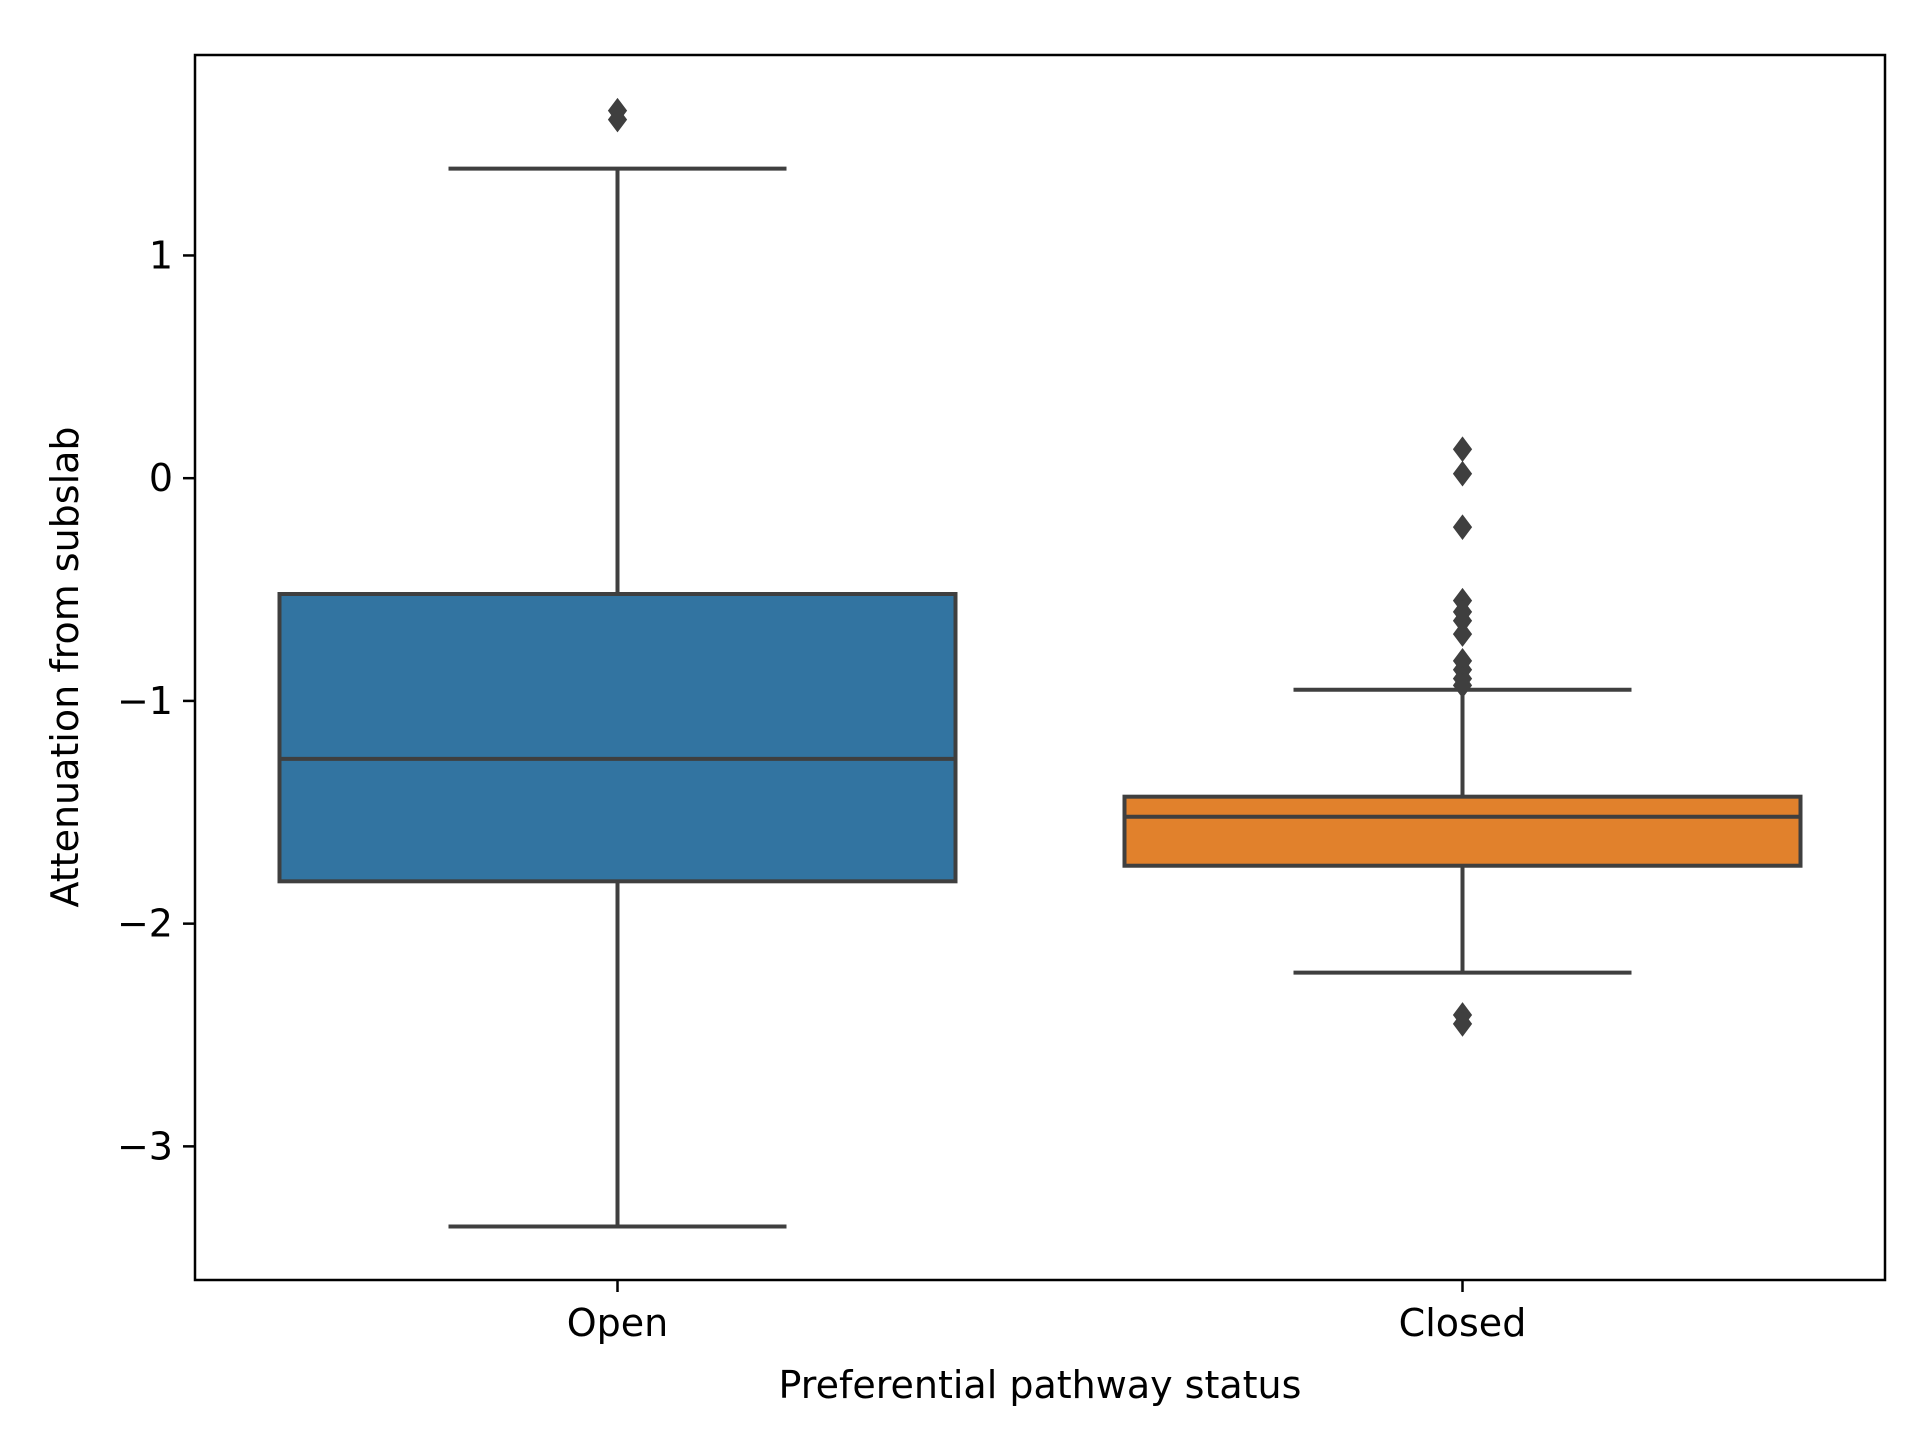  I want to click on y-axis-ticks: 1 0 −1 −2 −3, so click(156, 700).